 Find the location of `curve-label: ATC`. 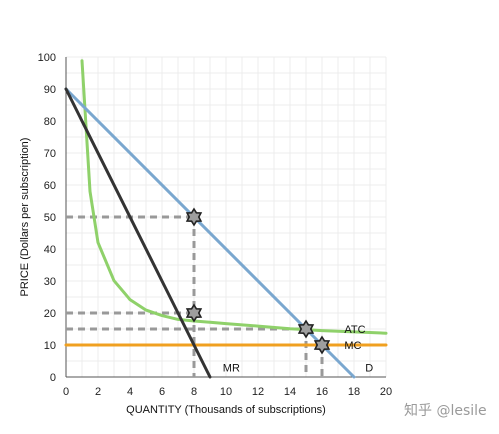

curve-label: ATC is located at coordinates (354, 330).